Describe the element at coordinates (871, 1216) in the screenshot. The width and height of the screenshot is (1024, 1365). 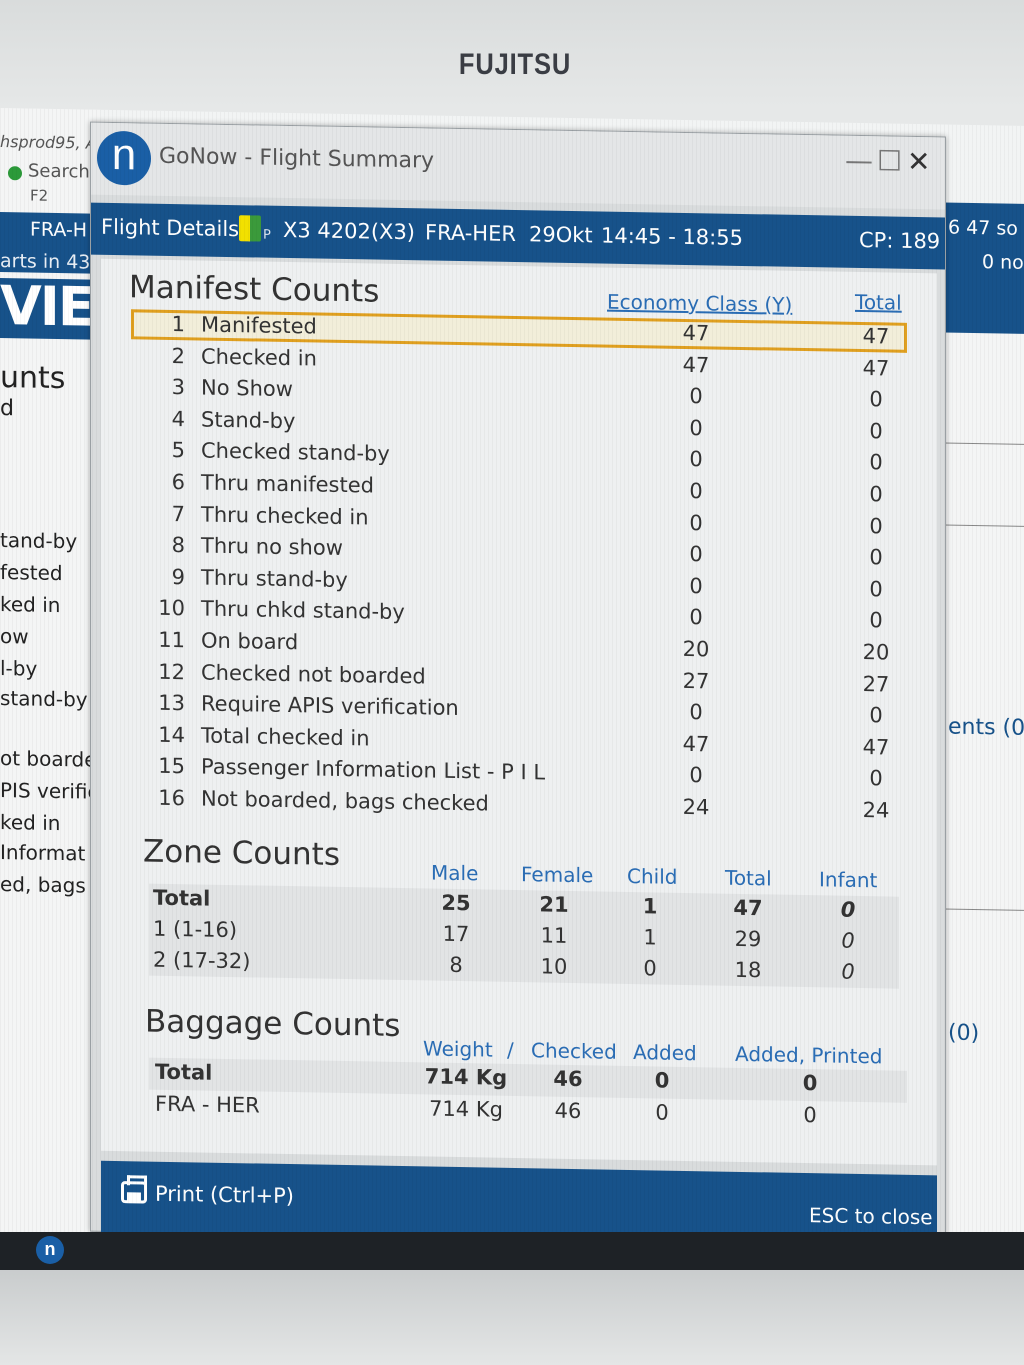
I see `esc-close-hint: ESC to close` at that location.